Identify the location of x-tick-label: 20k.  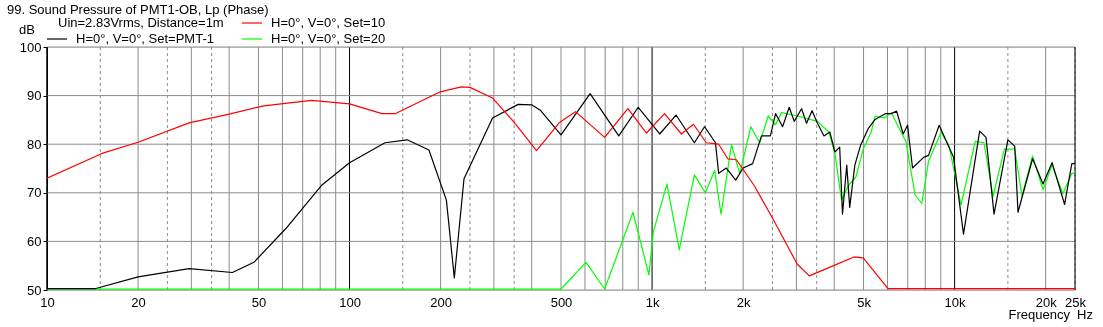
(1046, 302).